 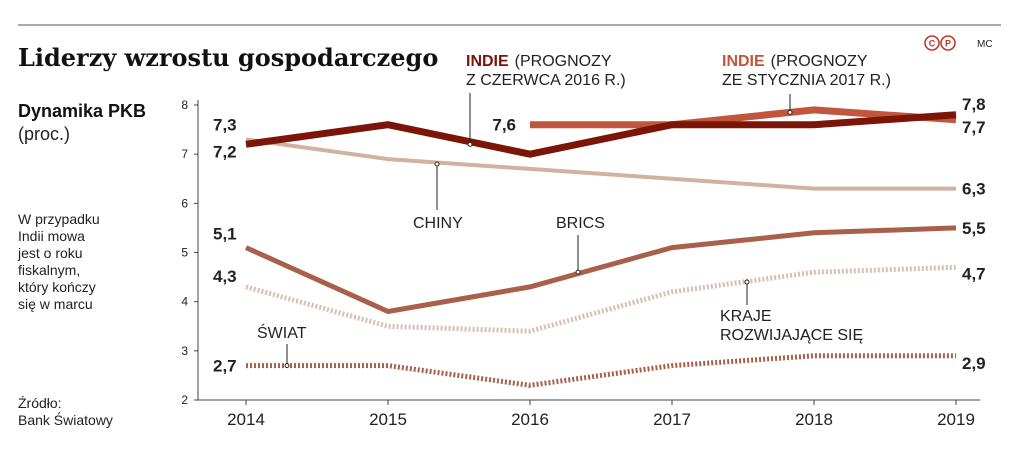 I want to click on end-value-label: 2,9, so click(x=974, y=363).